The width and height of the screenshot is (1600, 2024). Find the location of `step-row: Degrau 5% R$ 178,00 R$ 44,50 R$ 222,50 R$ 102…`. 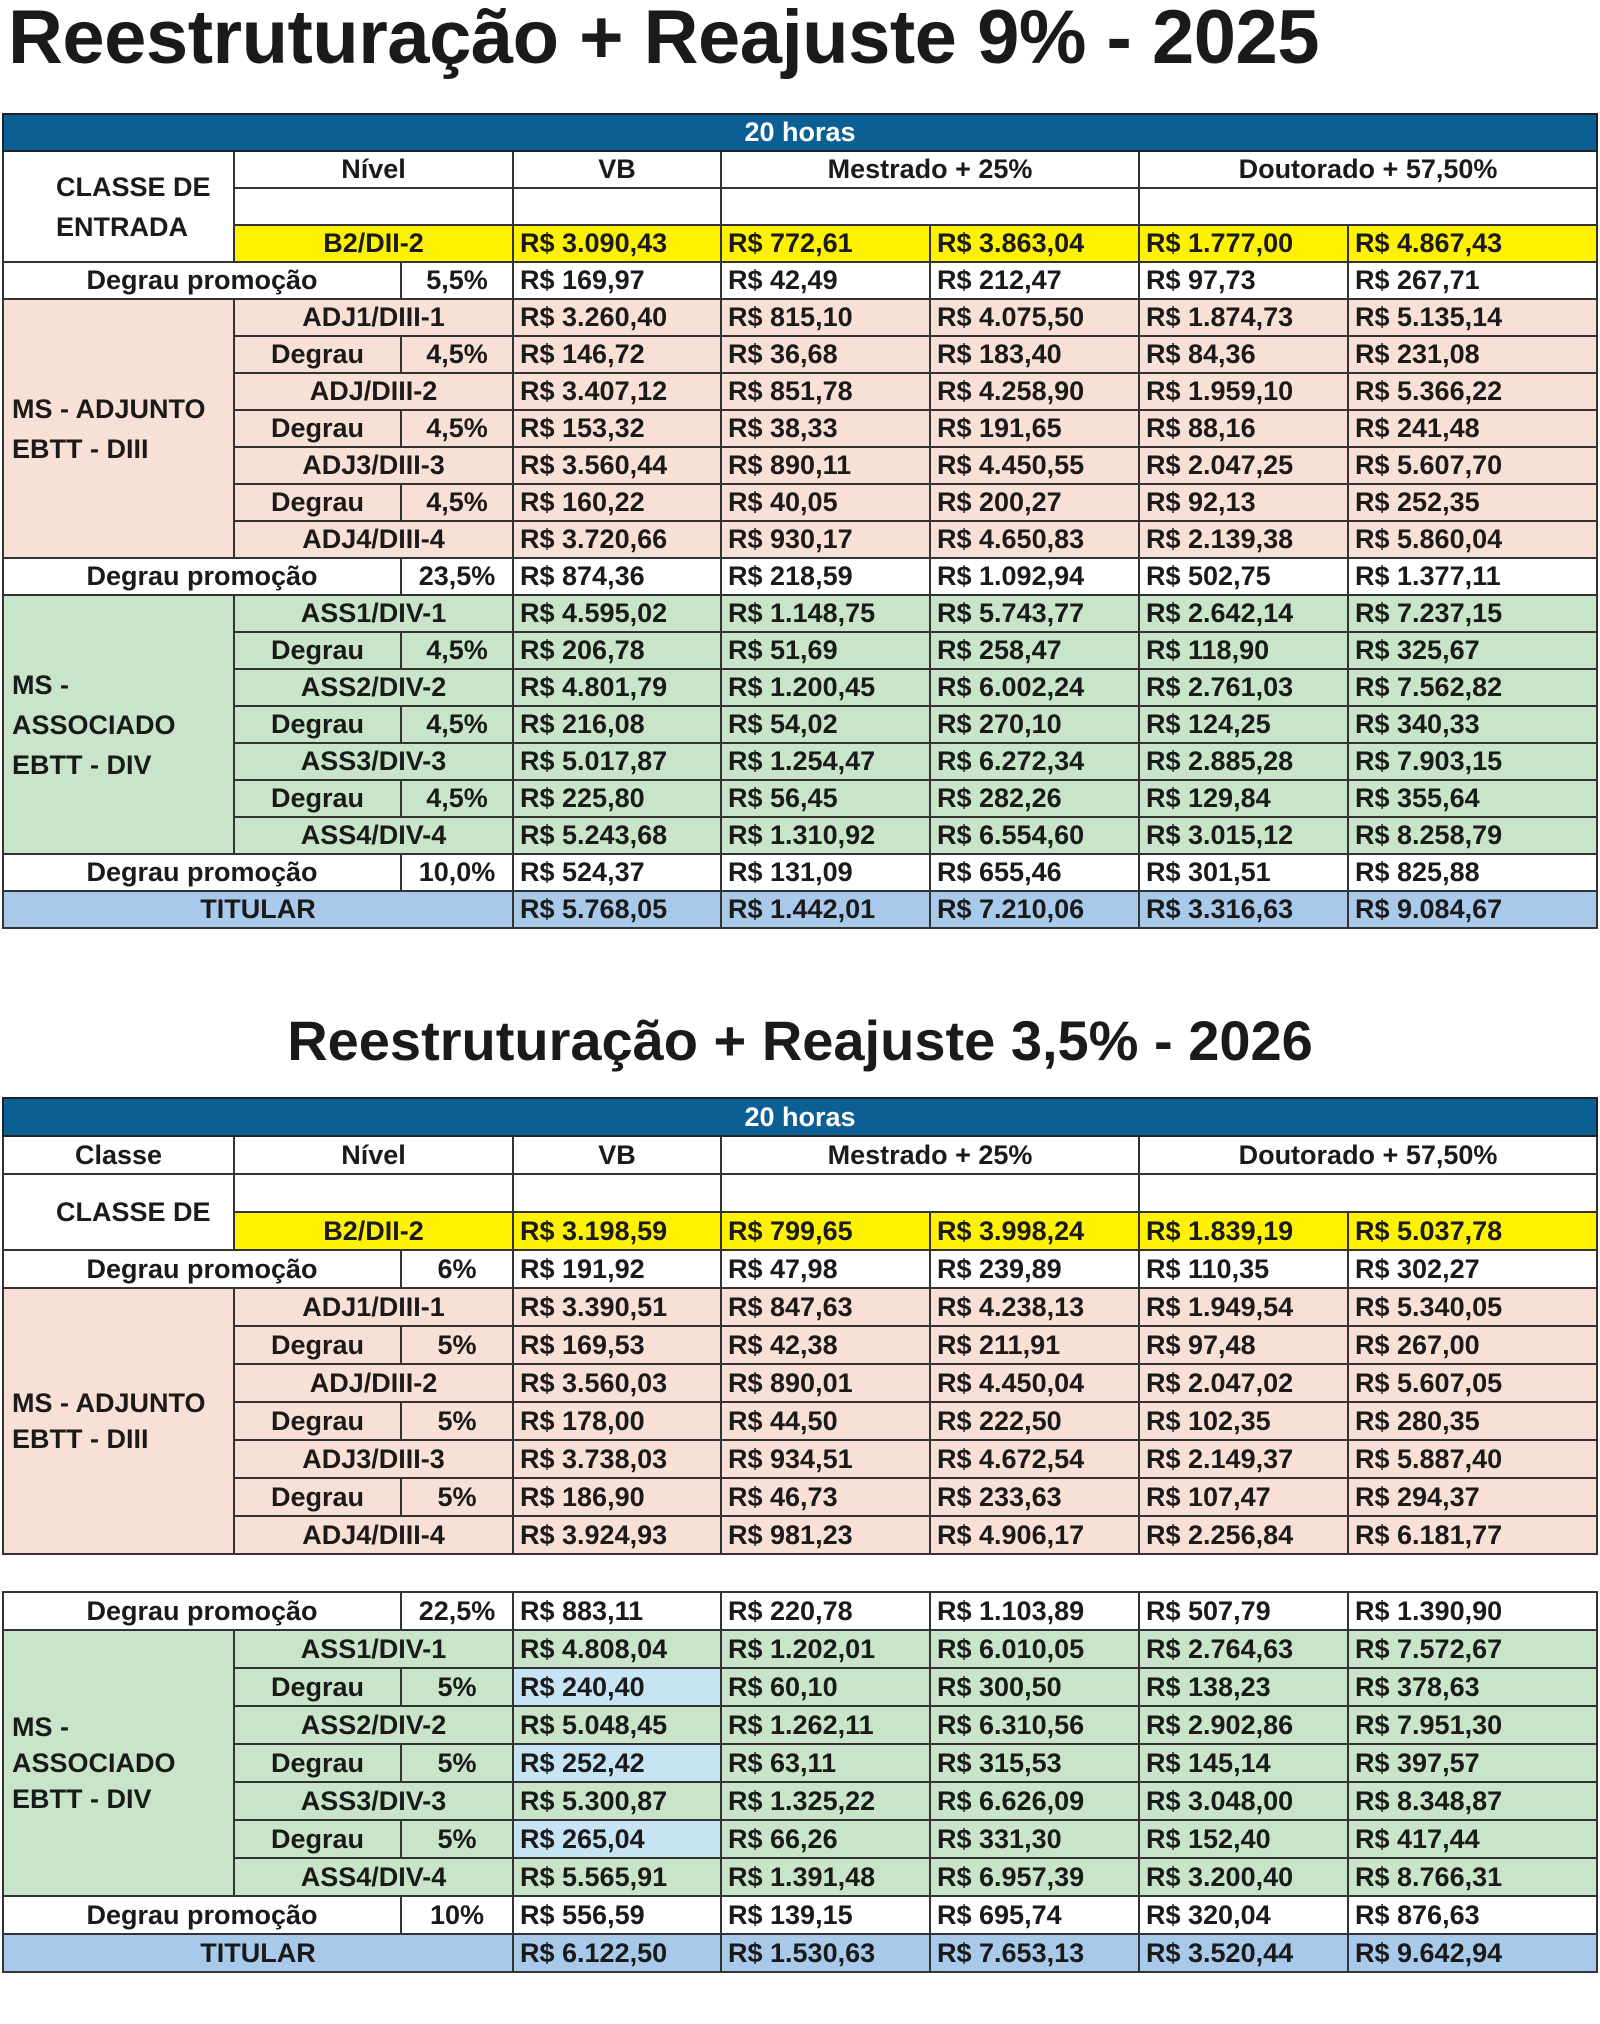

step-row: Degrau 5% R$ 178,00 R$ 44,50 R$ 222,50 R$ 102… is located at coordinates (800, 1421).